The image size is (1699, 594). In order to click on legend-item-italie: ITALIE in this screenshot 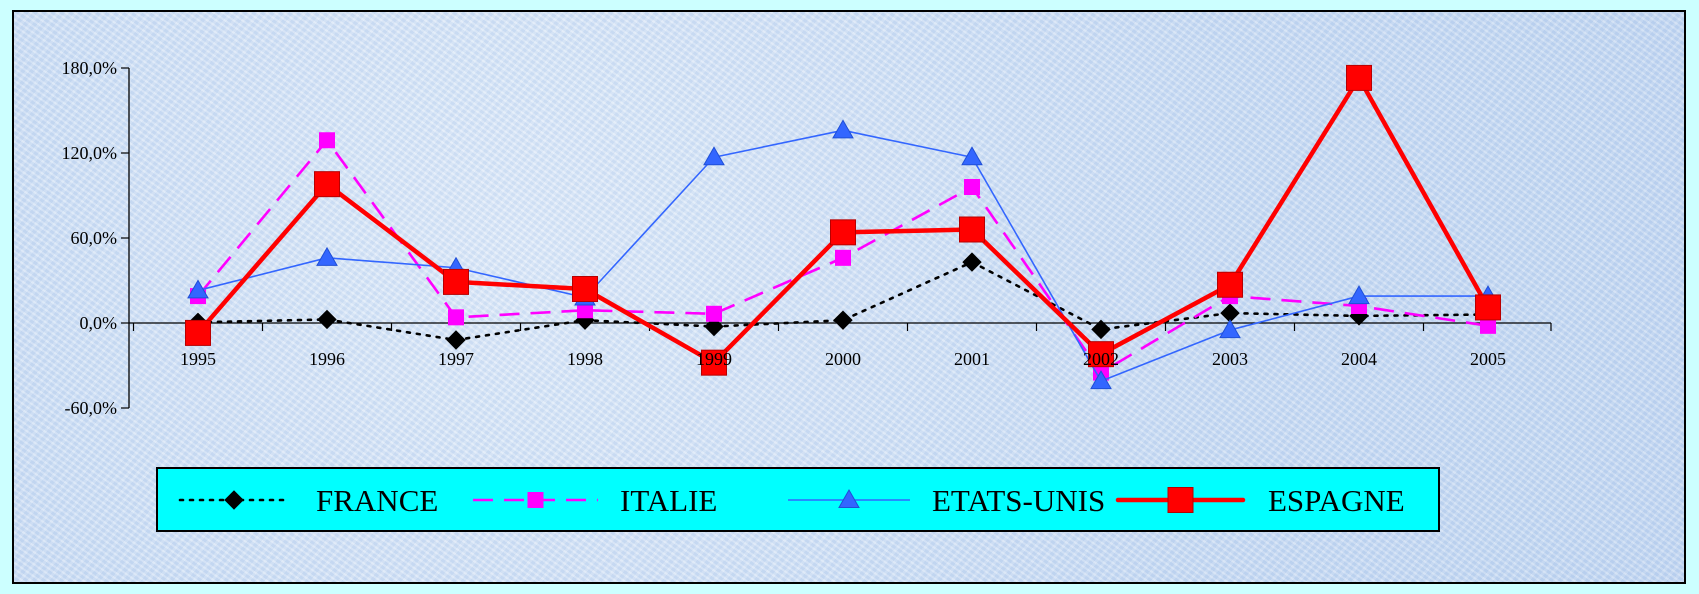, I will do `click(595, 500)`.